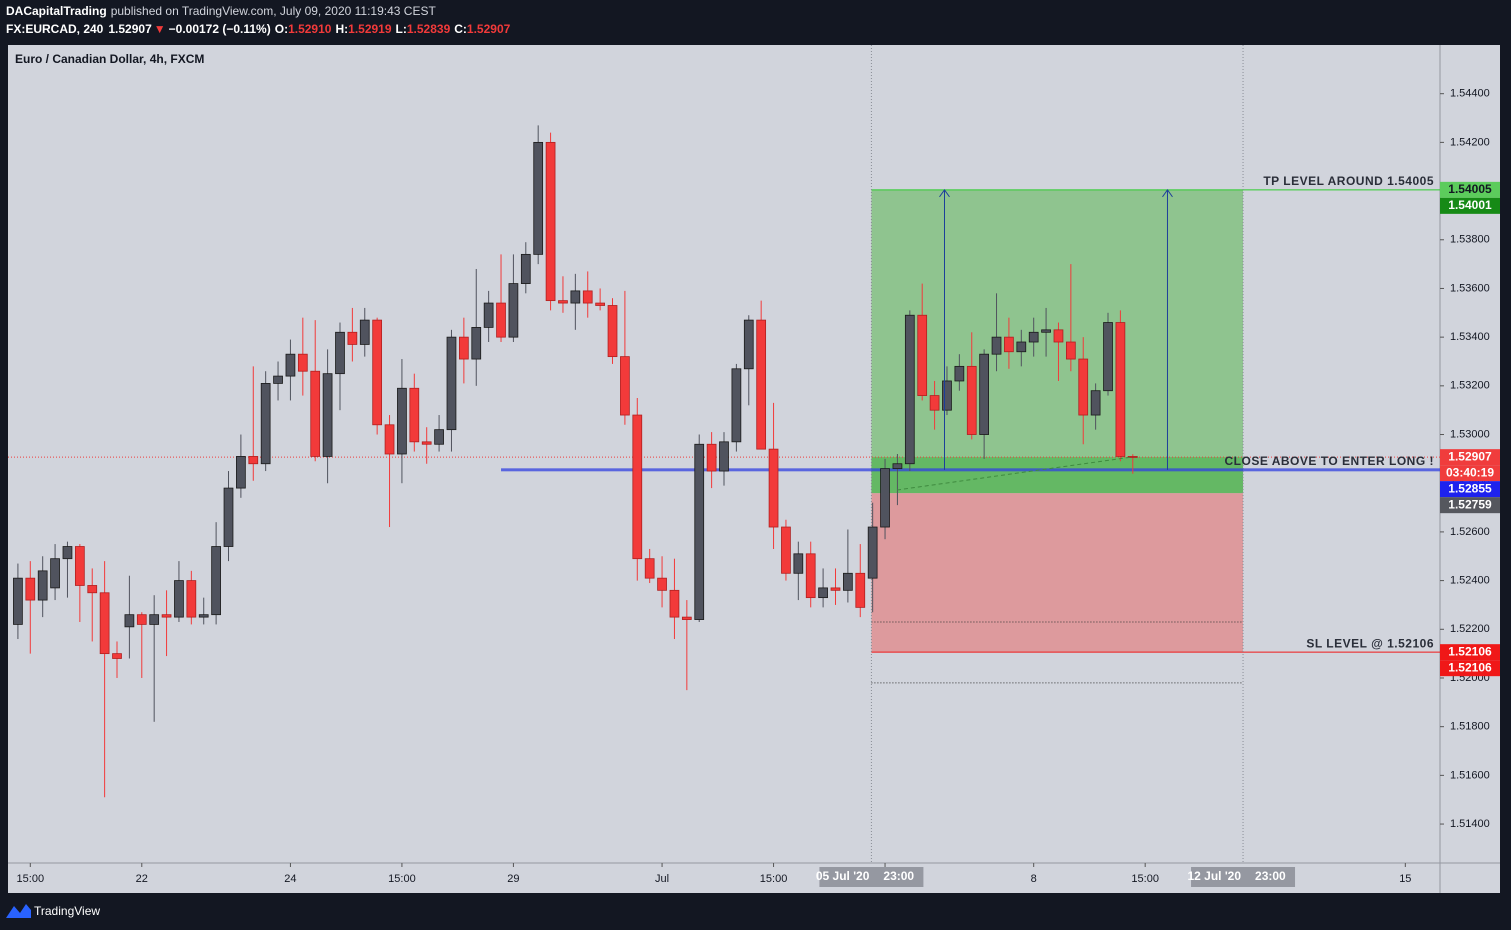 The height and width of the screenshot is (930, 1511). What do you see at coordinates (1470, 775) in the screenshot?
I see `y-tick-label: 1.51600` at bounding box center [1470, 775].